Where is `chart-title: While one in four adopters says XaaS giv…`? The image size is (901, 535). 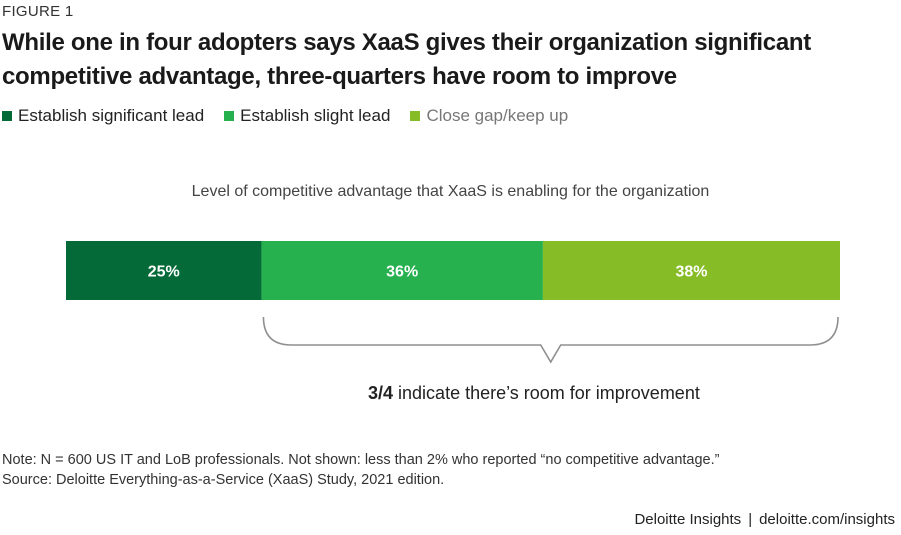
chart-title: While one in four adopters says XaaS giv… is located at coordinates (442, 60).